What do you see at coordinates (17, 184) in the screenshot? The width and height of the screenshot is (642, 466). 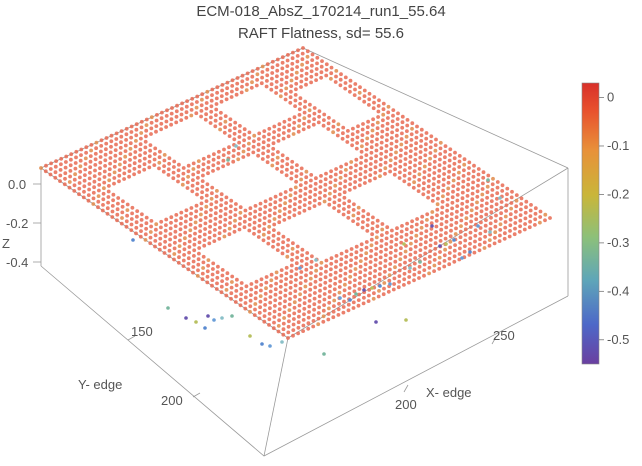 I see `z-tick-label: 0.0` at bounding box center [17, 184].